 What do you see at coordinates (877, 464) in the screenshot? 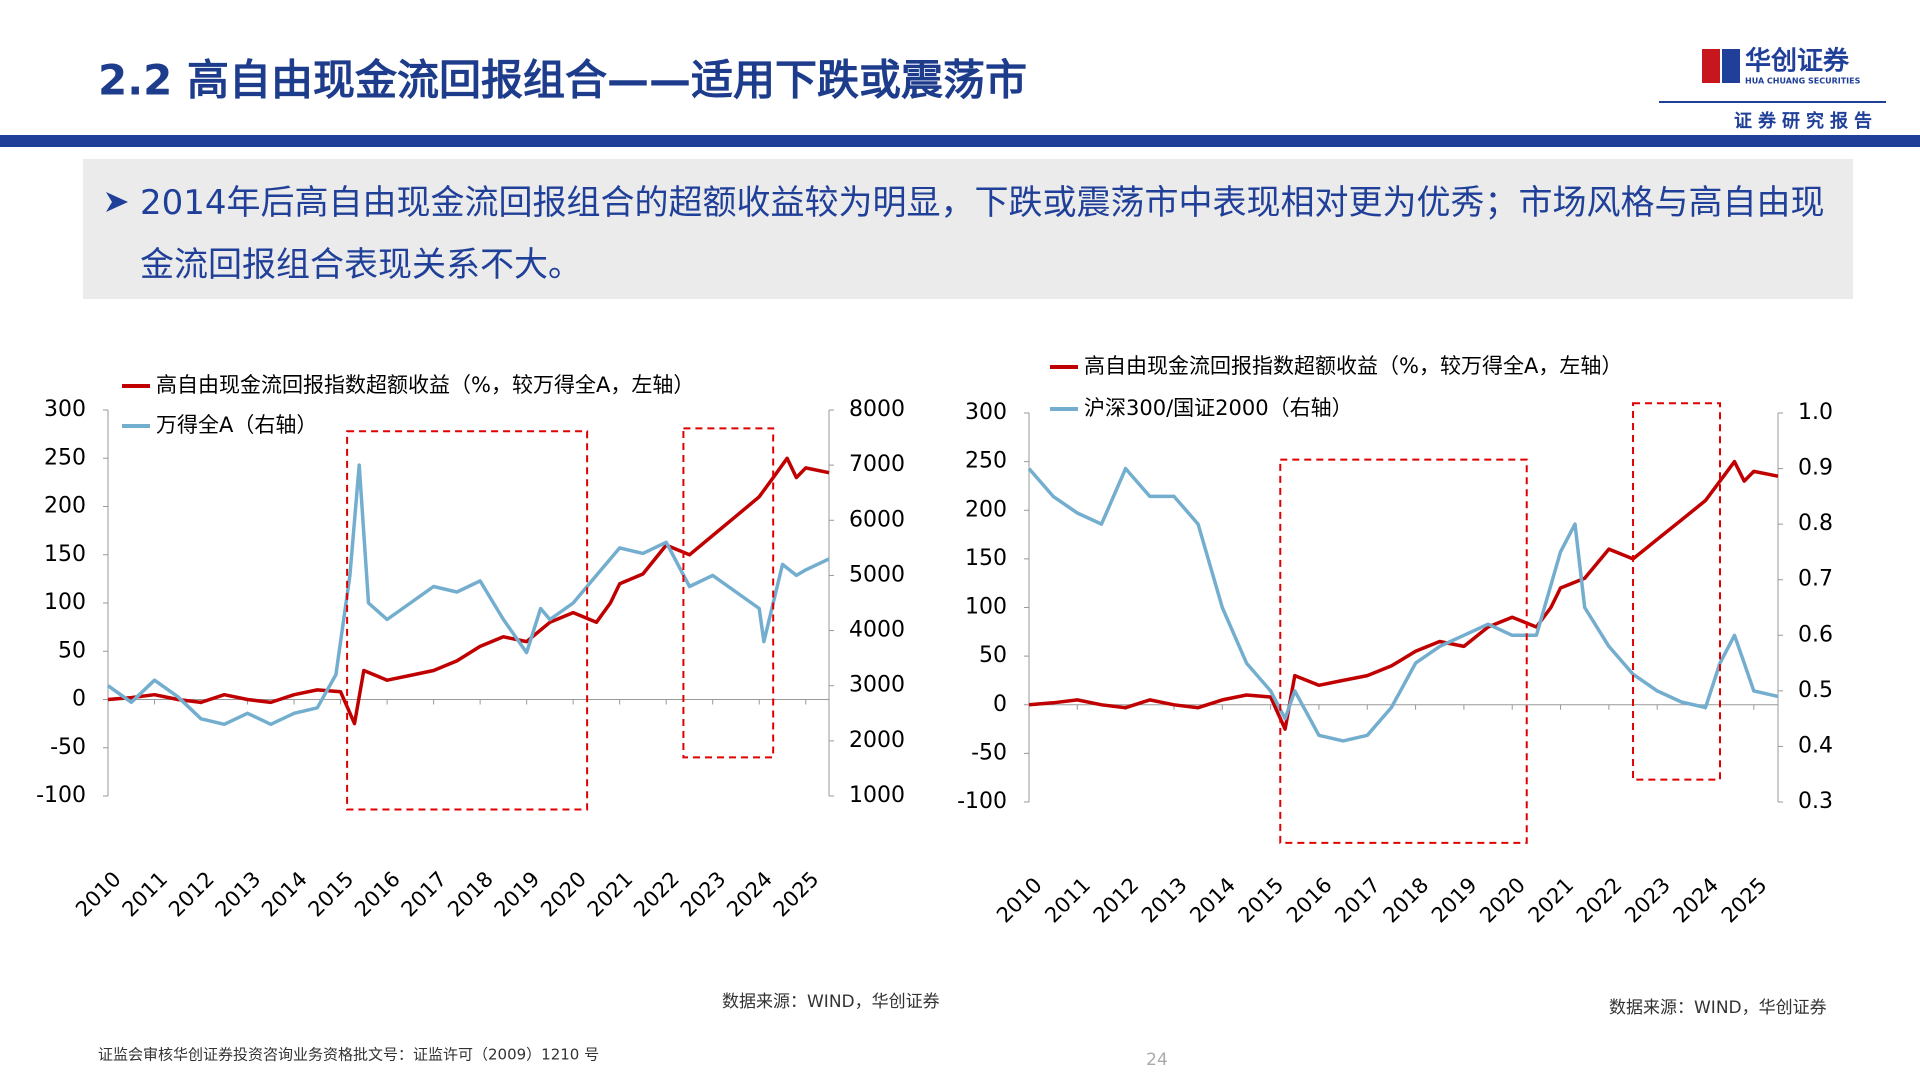
I see `y2-tick-label: 7000` at bounding box center [877, 464].